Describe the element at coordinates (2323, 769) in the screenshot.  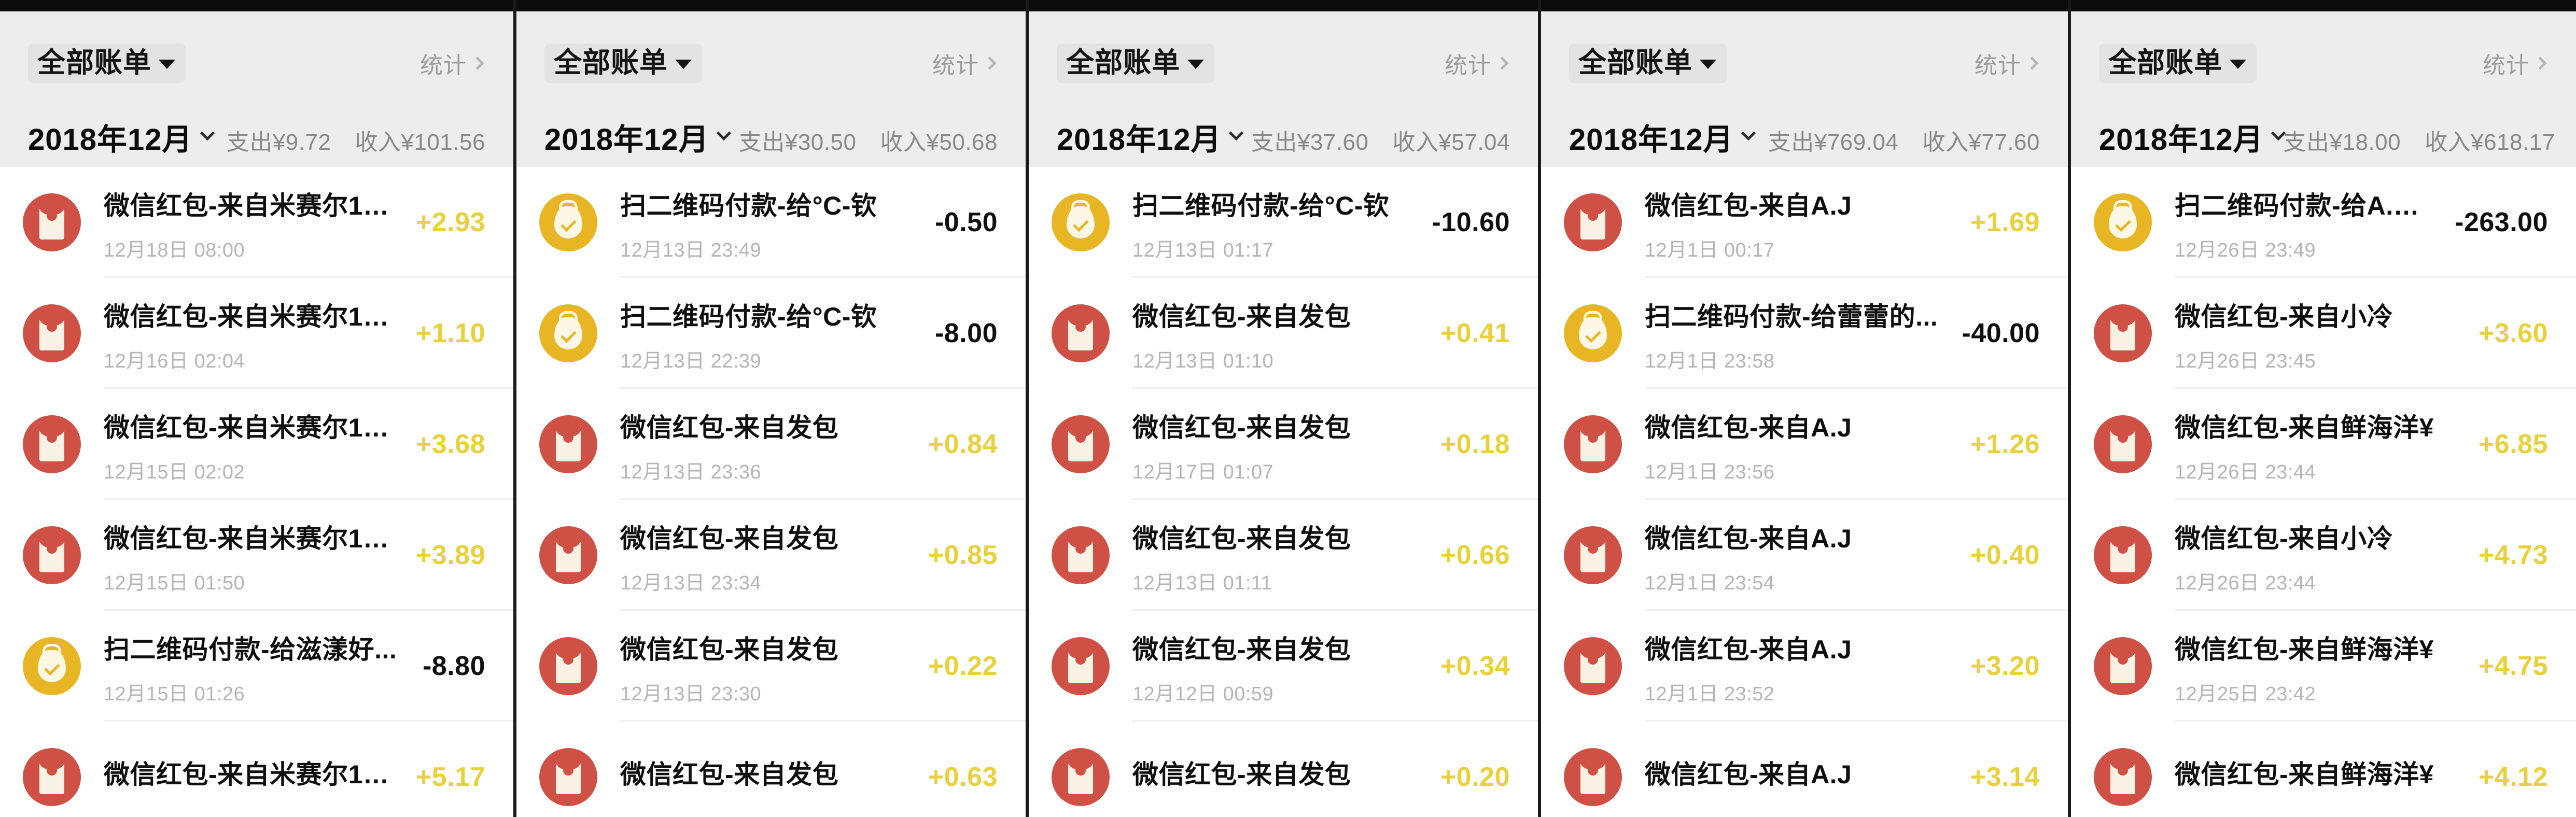
I see `transaction-row: 微信红包-来自鲜海洋¥ +4.12` at that location.